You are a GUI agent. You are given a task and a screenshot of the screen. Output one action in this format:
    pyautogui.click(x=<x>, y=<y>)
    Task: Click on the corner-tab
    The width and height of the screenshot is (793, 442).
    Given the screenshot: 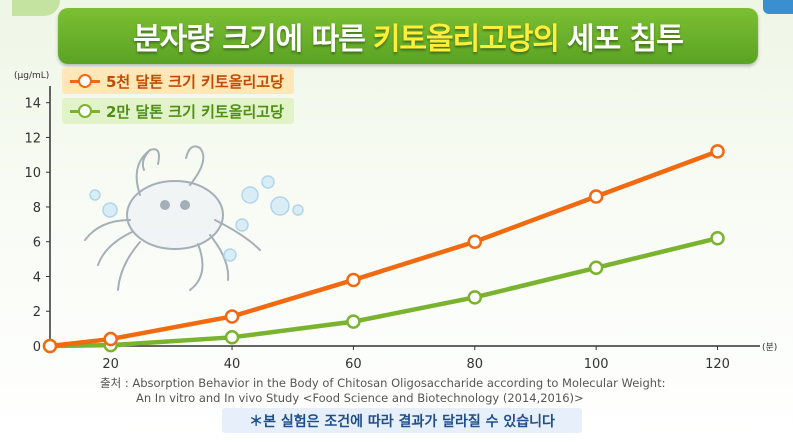 What is the action you would take?
    pyautogui.click(x=778, y=7)
    